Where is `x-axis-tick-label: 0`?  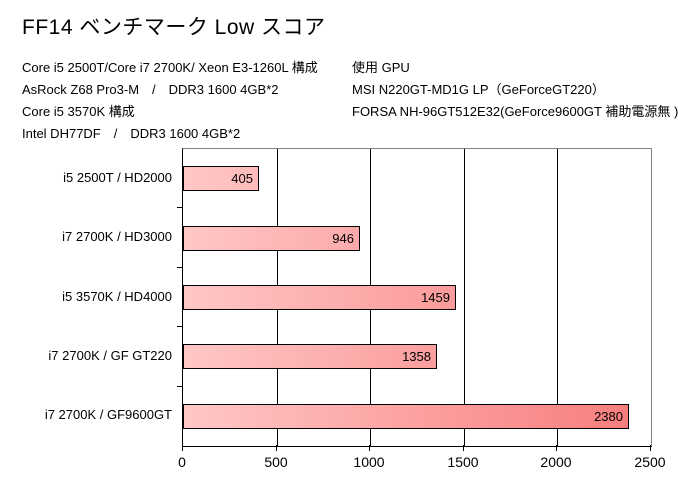 x-axis-tick-label: 0 is located at coordinates (182, 462).